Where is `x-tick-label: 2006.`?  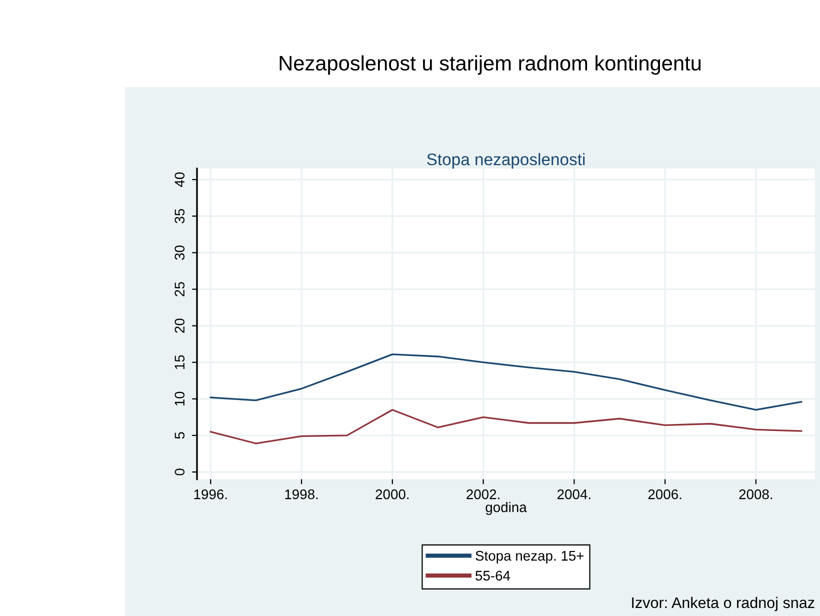
x-tick-label: 2006. is located at coordinates (665, 494).